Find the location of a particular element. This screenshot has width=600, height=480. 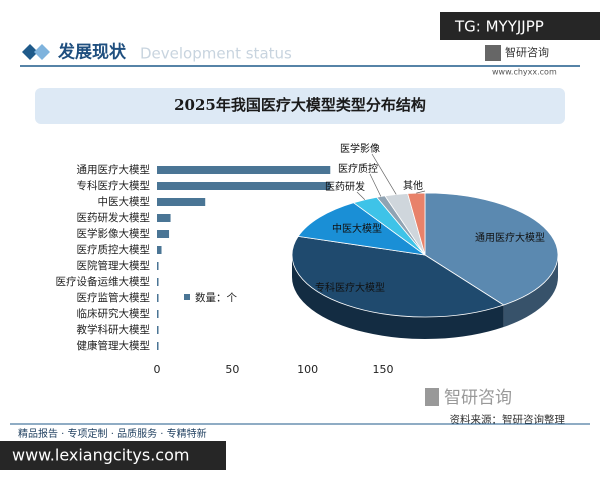

overlay-top is located at coordinates (520, 26).